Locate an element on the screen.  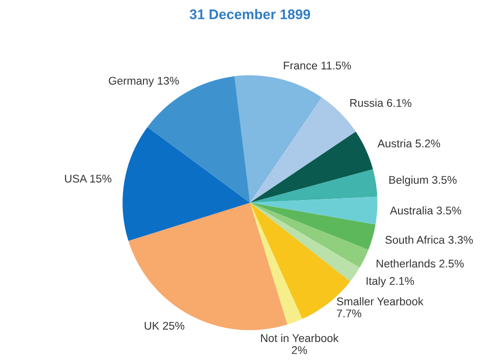
slice-label: Russia 6.1% is located at coordinates (381, 102).